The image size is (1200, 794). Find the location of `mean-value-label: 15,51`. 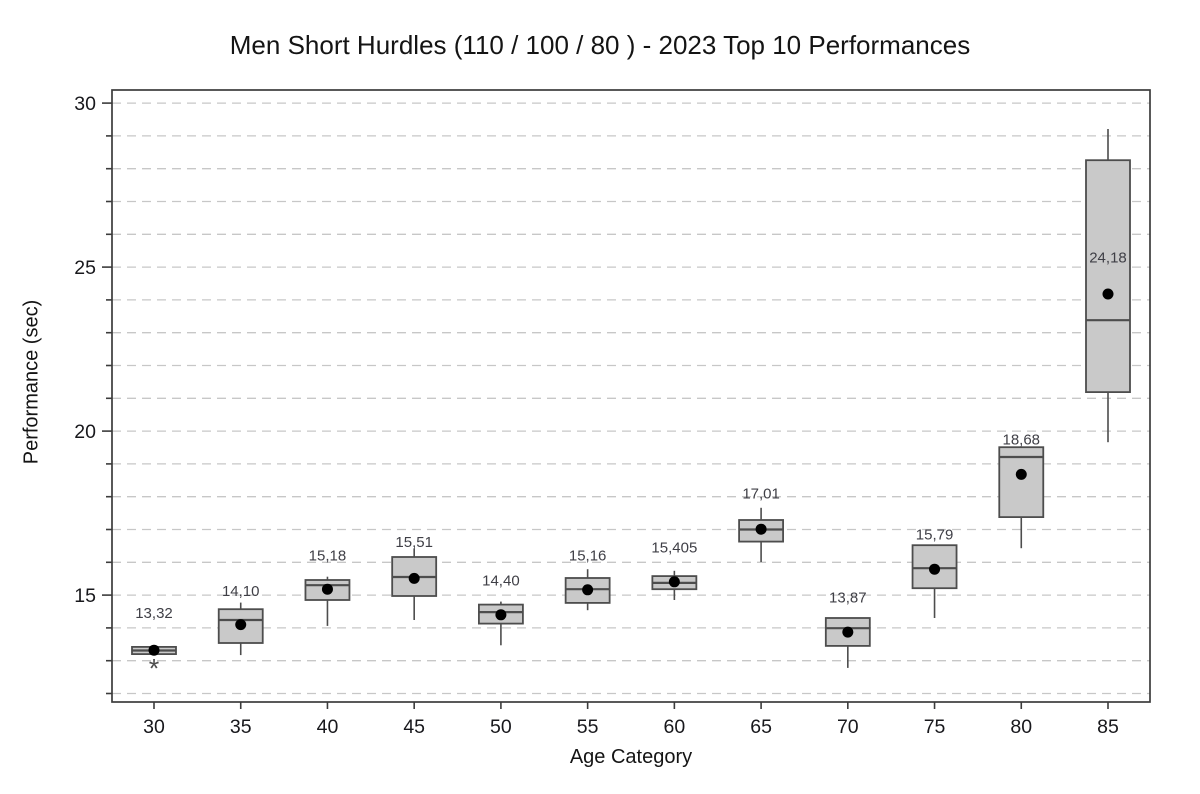

mean-value-label: 15,51 is located at coordinates (414, 542).